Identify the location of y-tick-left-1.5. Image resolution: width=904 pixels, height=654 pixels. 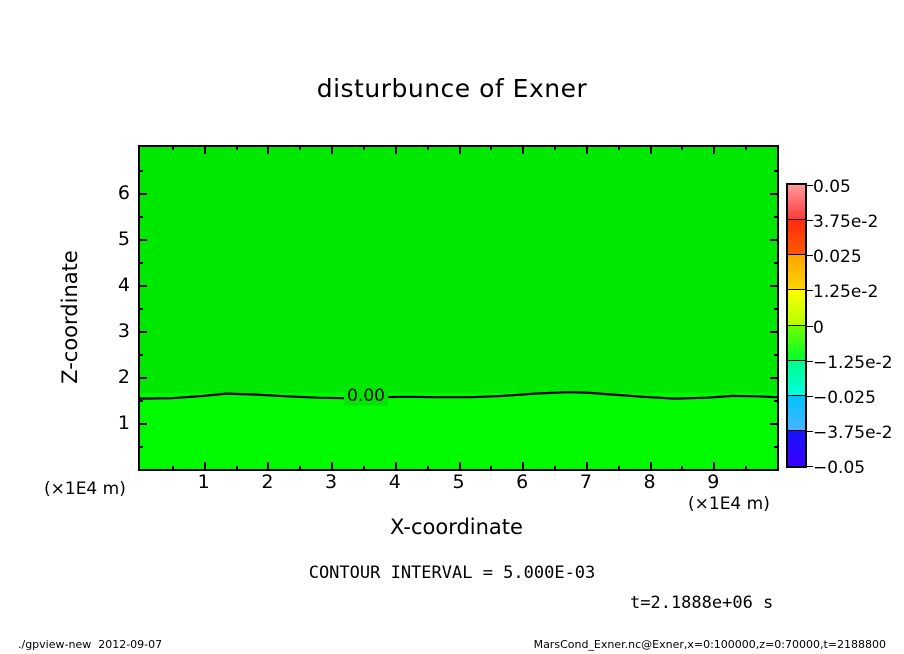
(140, 401).